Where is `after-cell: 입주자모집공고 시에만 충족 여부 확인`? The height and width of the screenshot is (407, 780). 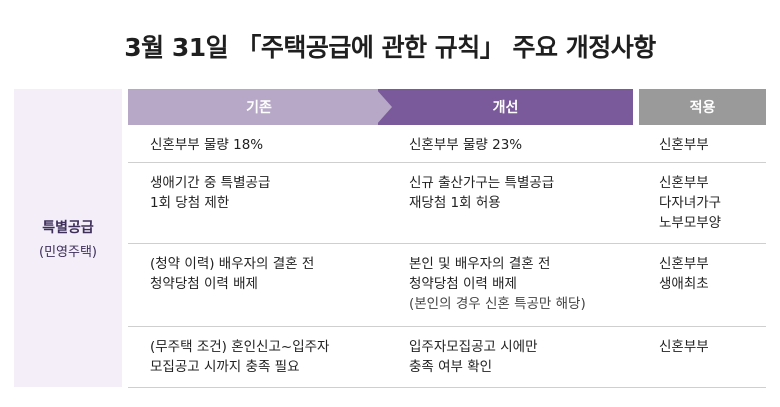
after-cell: 입주자모집공고 시에만 충족 여부 확인 is located at coordinates (473, 357).